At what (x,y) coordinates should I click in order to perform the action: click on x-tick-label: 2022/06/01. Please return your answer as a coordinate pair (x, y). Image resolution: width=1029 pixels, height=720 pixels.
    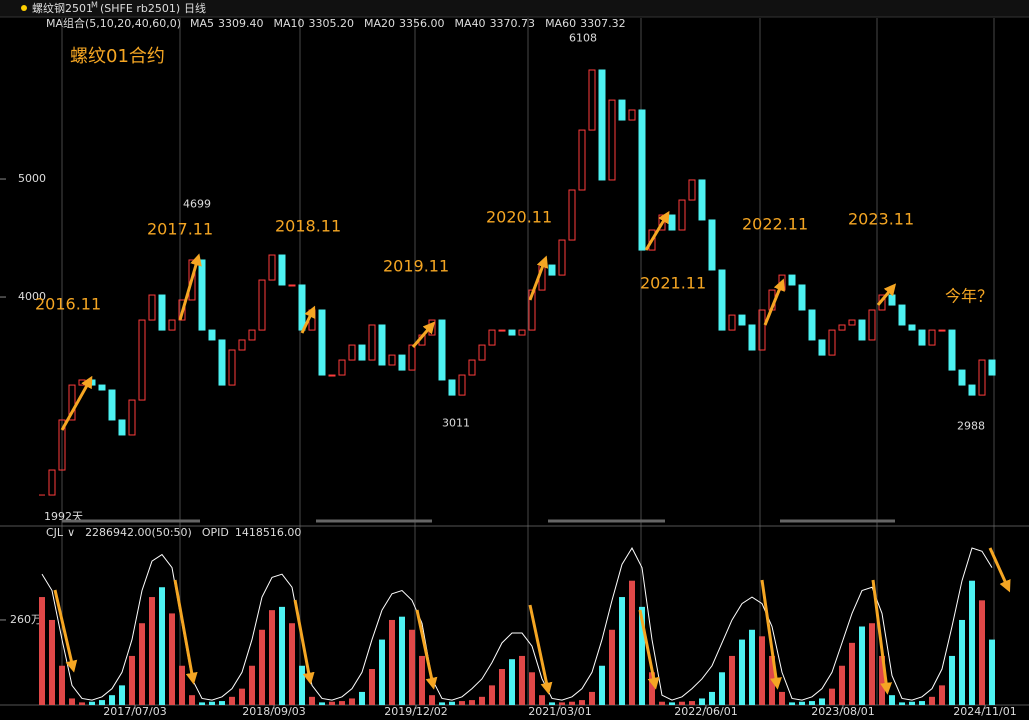
    Looking at the image, I should click on (705, 711).